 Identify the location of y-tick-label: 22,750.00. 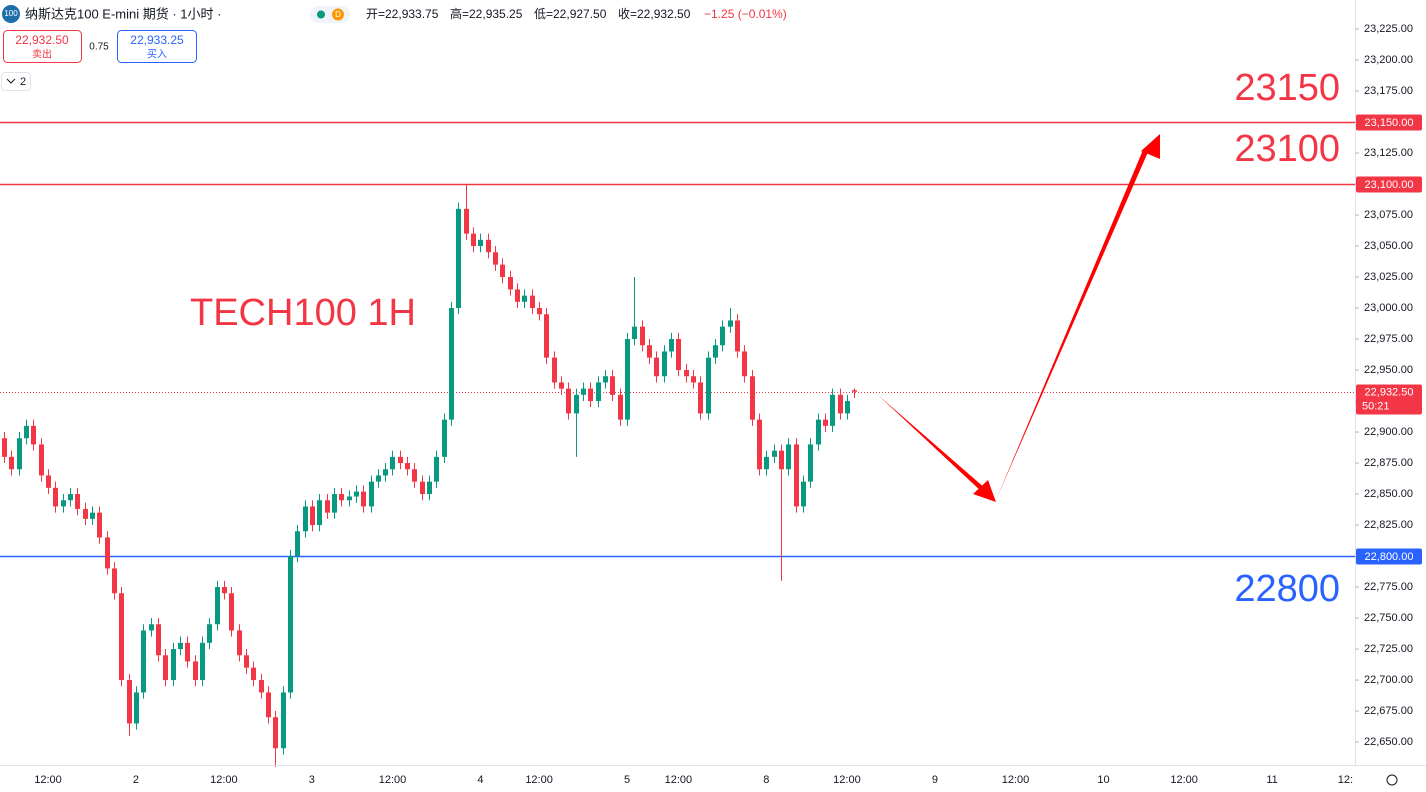
(1388, 618).